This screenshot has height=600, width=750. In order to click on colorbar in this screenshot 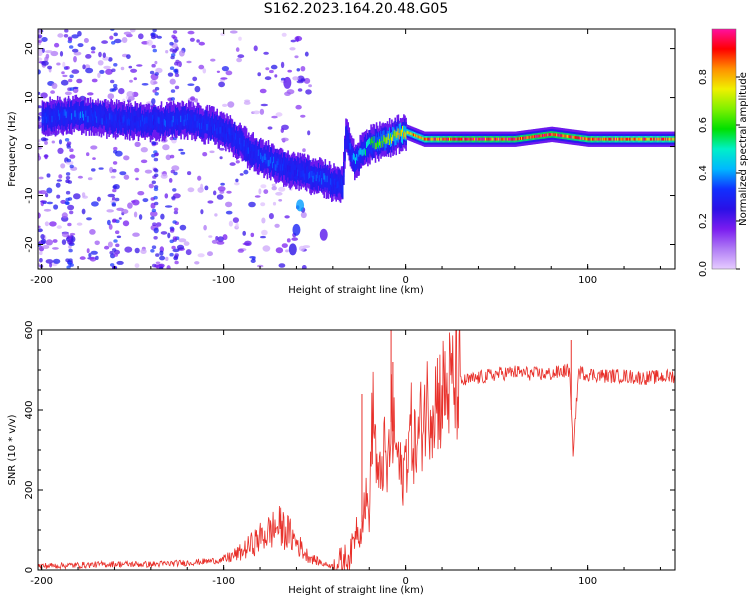, I will do `click(724, 149)`.